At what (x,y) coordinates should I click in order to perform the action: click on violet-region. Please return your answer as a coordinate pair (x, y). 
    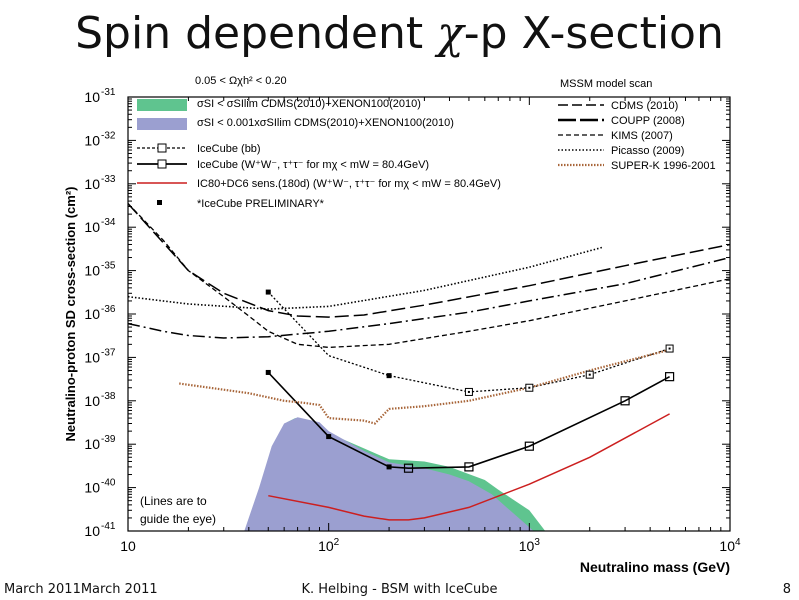
    Looking at the image, I should click on (389, 474).